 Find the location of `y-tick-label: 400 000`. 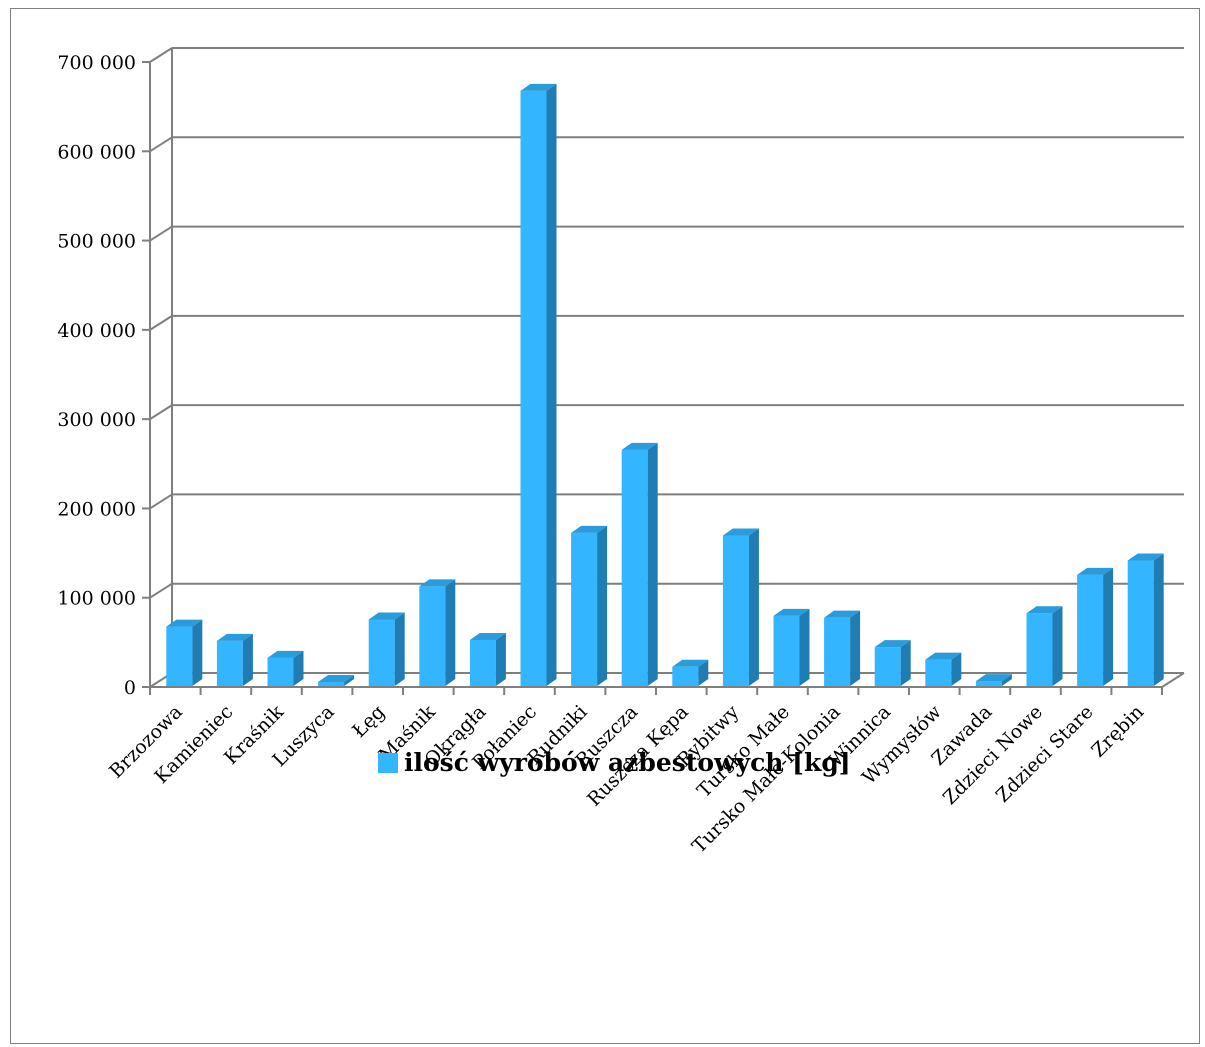

y-tick-label: 400 000 is located at coordinates (96, 331).